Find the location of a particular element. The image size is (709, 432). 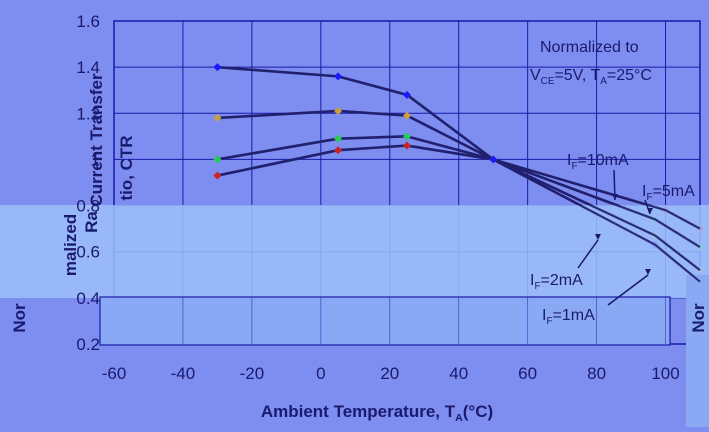

overlay-band-right is located at coordinates (697, 351).